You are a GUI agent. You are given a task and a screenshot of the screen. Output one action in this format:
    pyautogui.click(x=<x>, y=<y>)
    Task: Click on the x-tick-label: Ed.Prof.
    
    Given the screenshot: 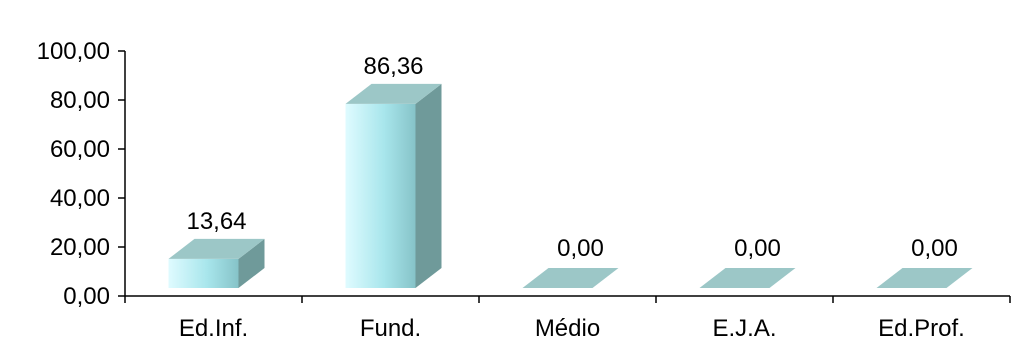 What is the action you would take?
    pyautogui.click(x=921, y=328)
    